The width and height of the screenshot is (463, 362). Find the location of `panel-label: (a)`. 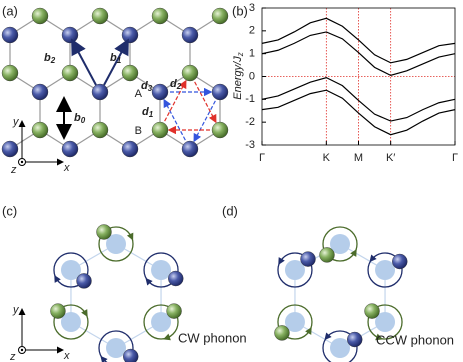

panel-label: (a) is located at coordinates (10, 10).